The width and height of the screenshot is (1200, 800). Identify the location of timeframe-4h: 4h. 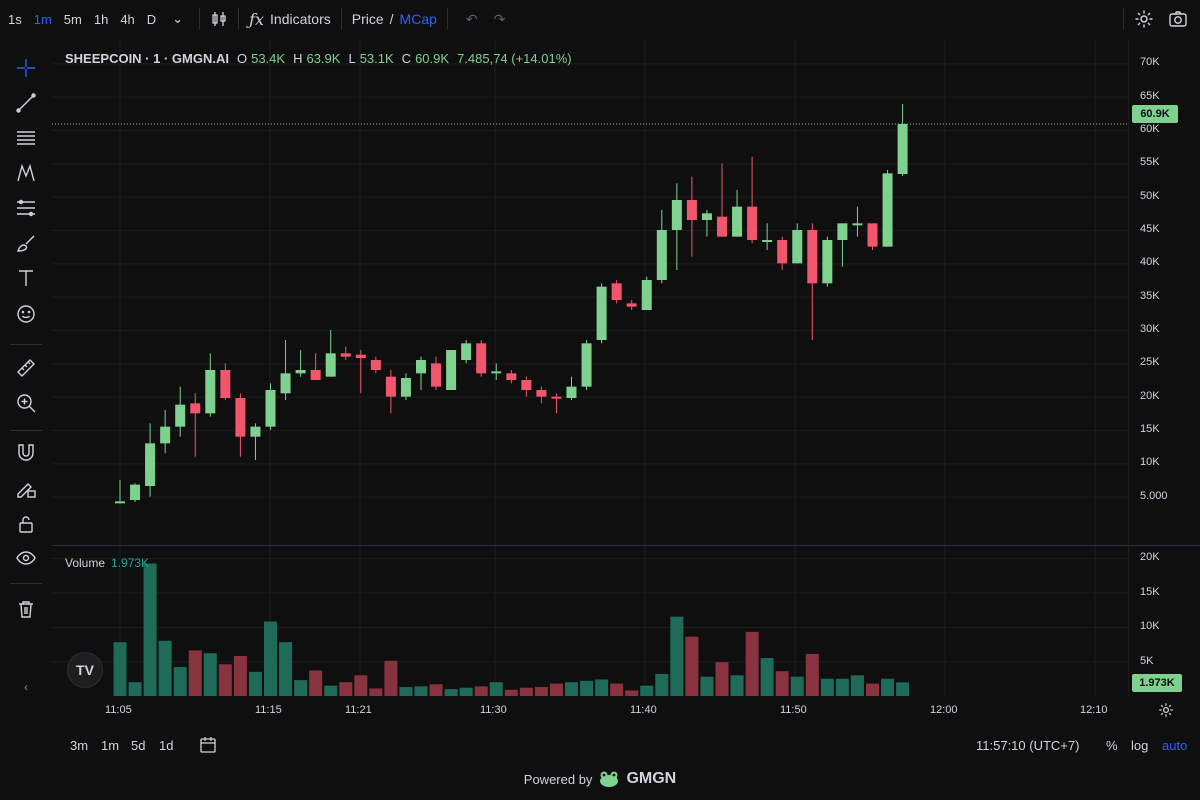
(127, 19).